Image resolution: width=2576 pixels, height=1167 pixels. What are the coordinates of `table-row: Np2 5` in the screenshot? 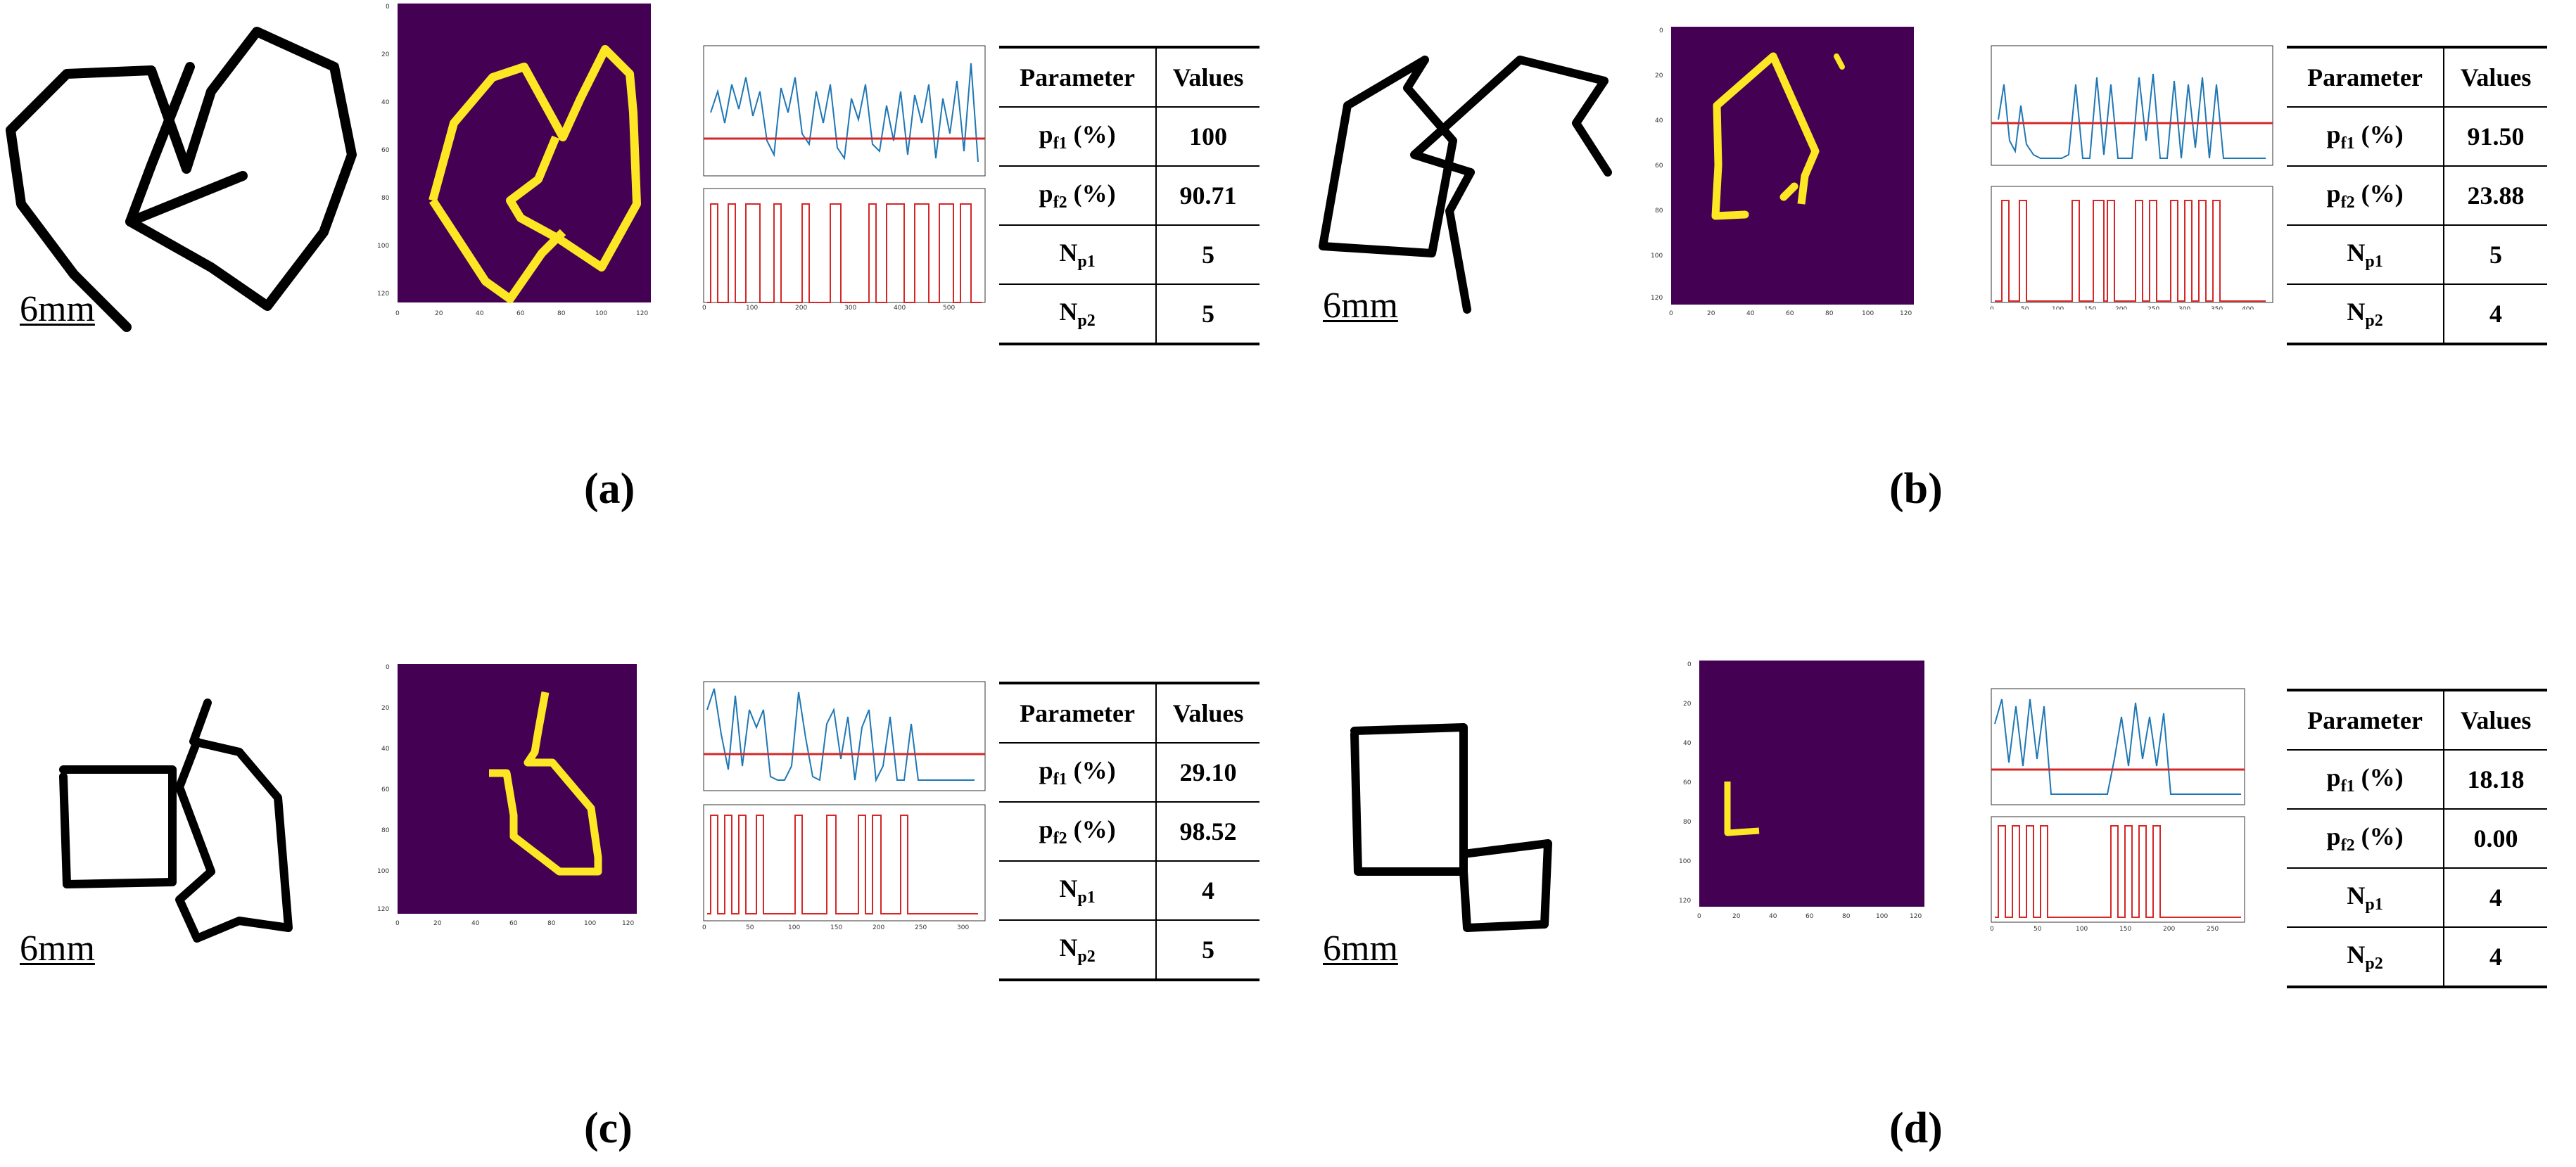 It's located at (1129, 950).